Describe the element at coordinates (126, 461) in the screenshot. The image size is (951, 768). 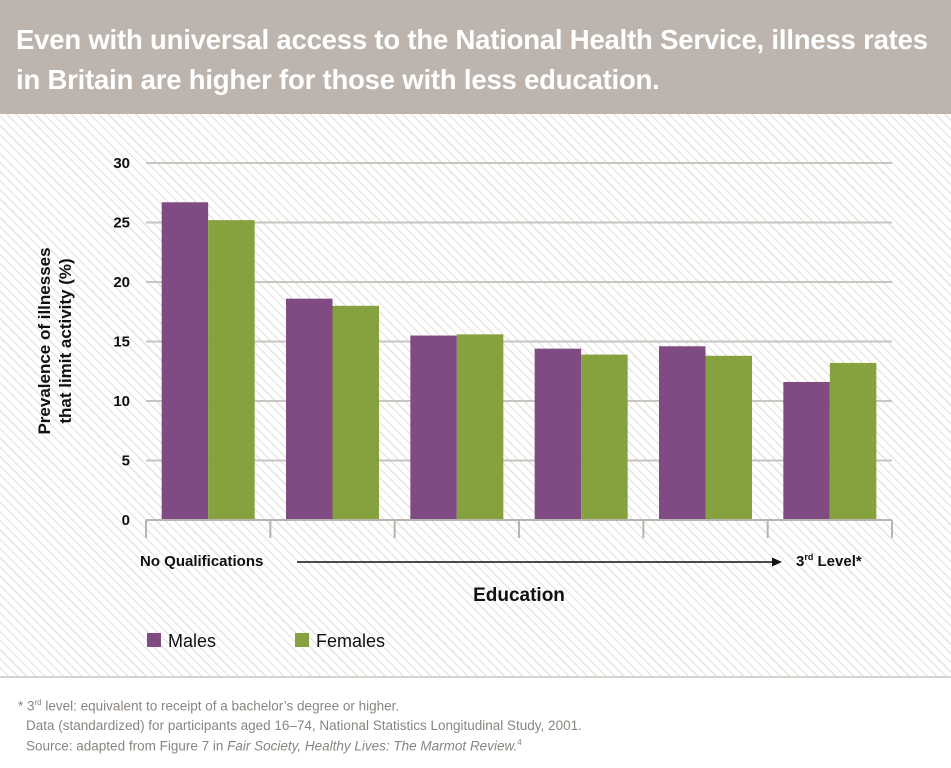
I see `y-tick-label: 5` at that location.